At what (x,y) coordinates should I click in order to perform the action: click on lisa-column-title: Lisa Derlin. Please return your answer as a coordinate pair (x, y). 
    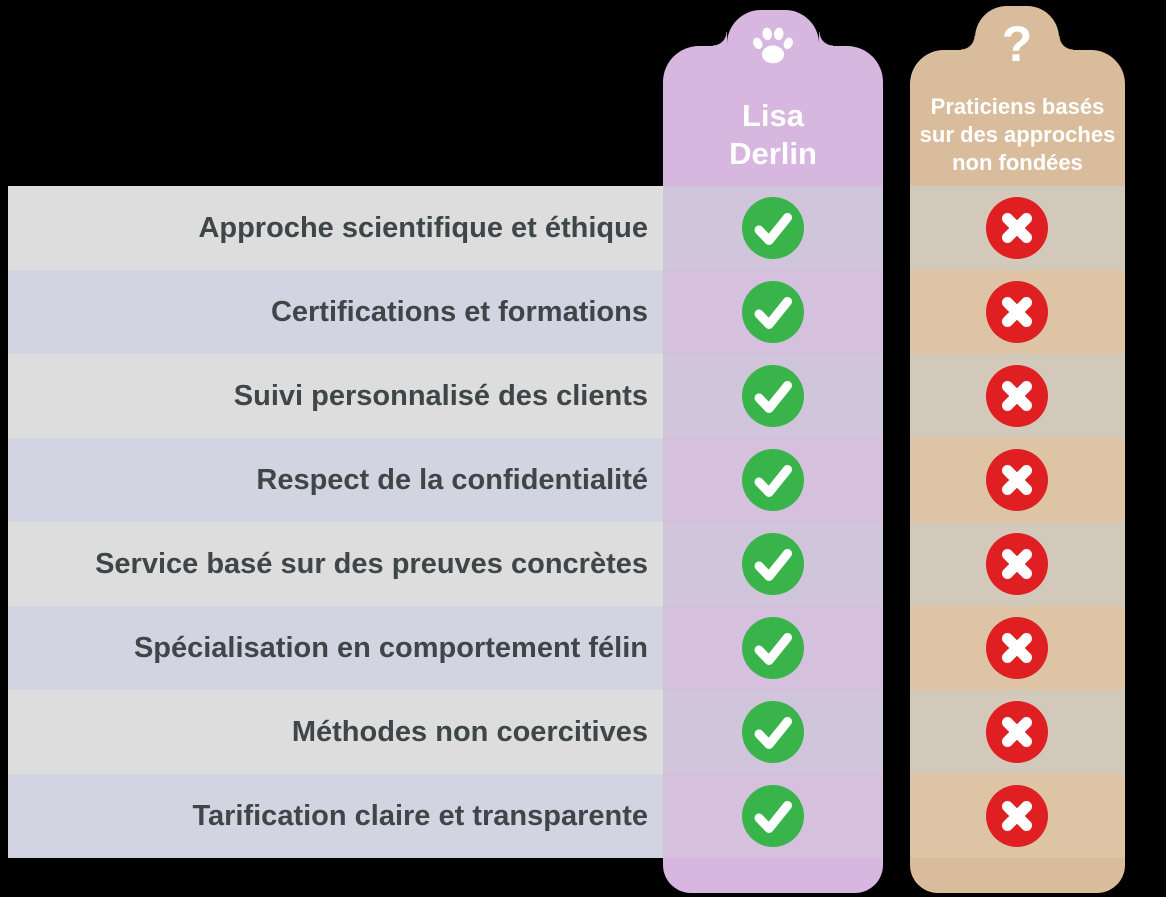
    Looking at the image, I should click on (773, 134).